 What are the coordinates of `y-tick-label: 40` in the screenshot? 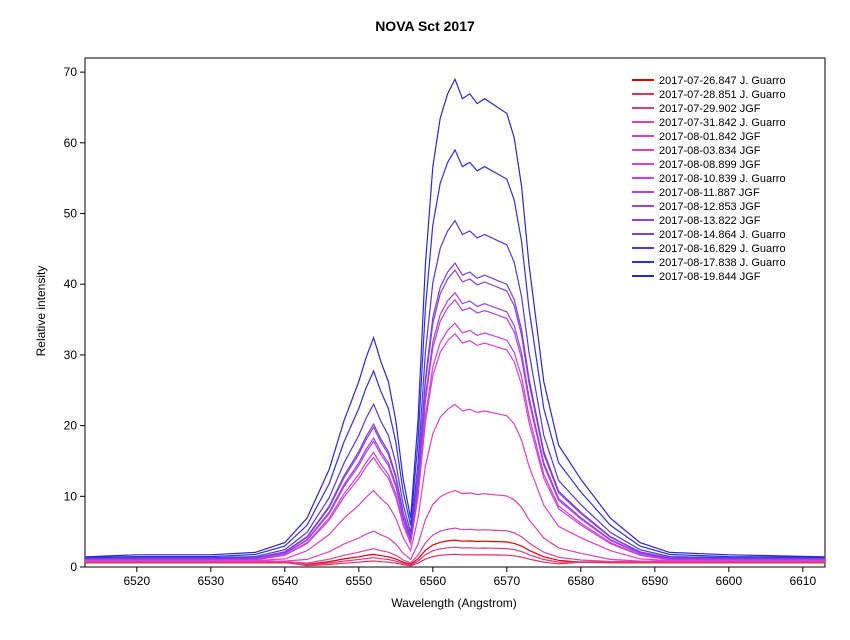 It's located at (71, 284).